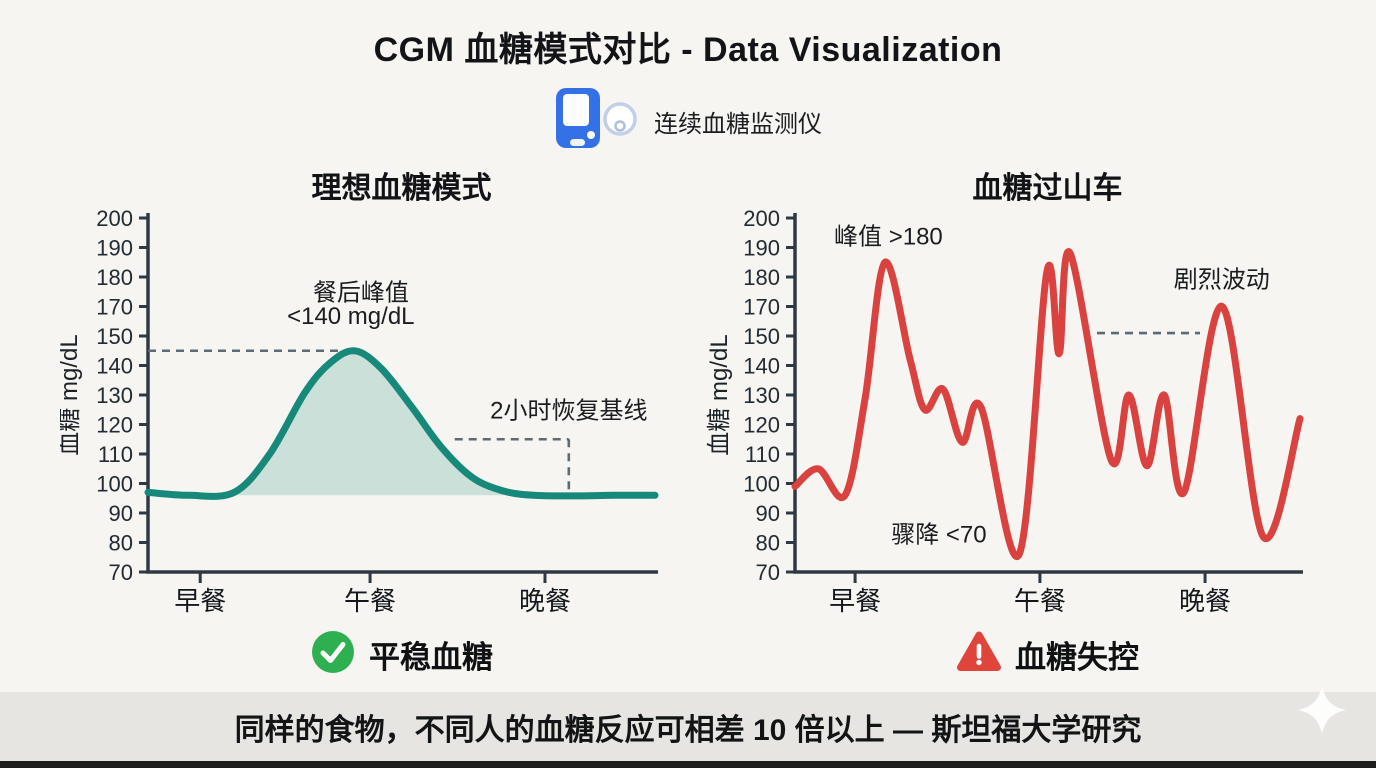  I want to click on bottom-strip, so click(688, 764).